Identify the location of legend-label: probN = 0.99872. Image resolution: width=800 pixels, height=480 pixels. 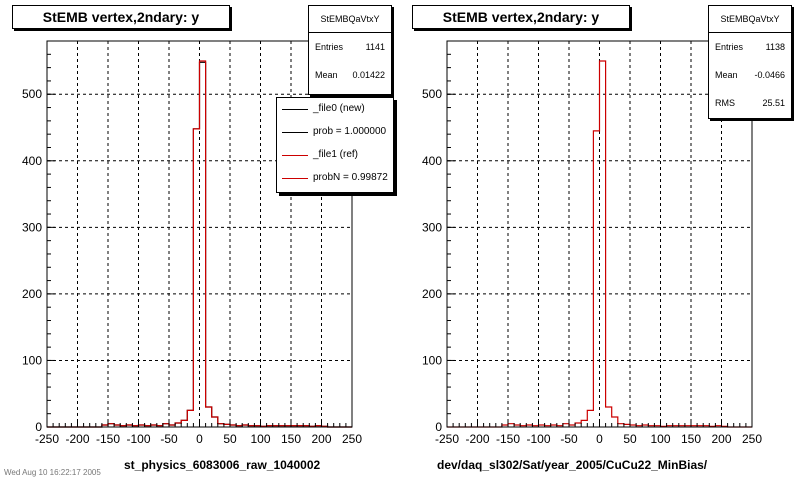
(350, 177).